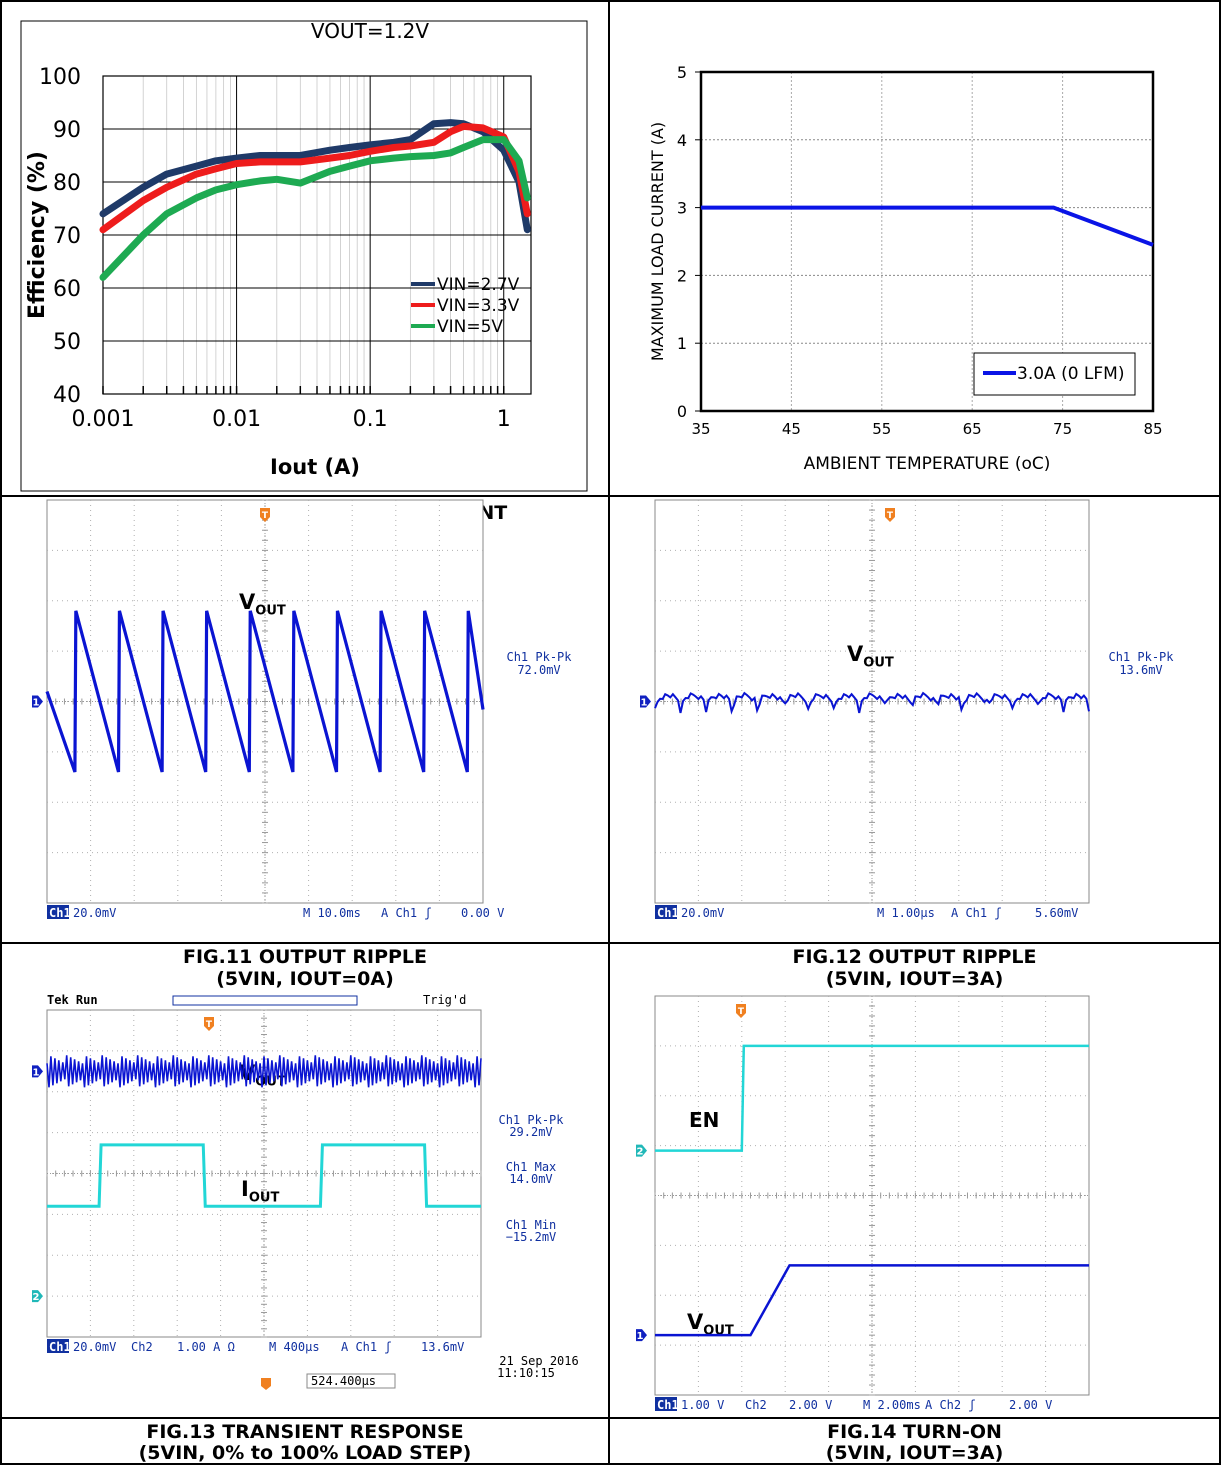 This screenshot has height=1465, width=1221. Describe the element at coordinates (478, 285) in the screenshot. I see `legend-label-0: VIN=2.7V` at that location.